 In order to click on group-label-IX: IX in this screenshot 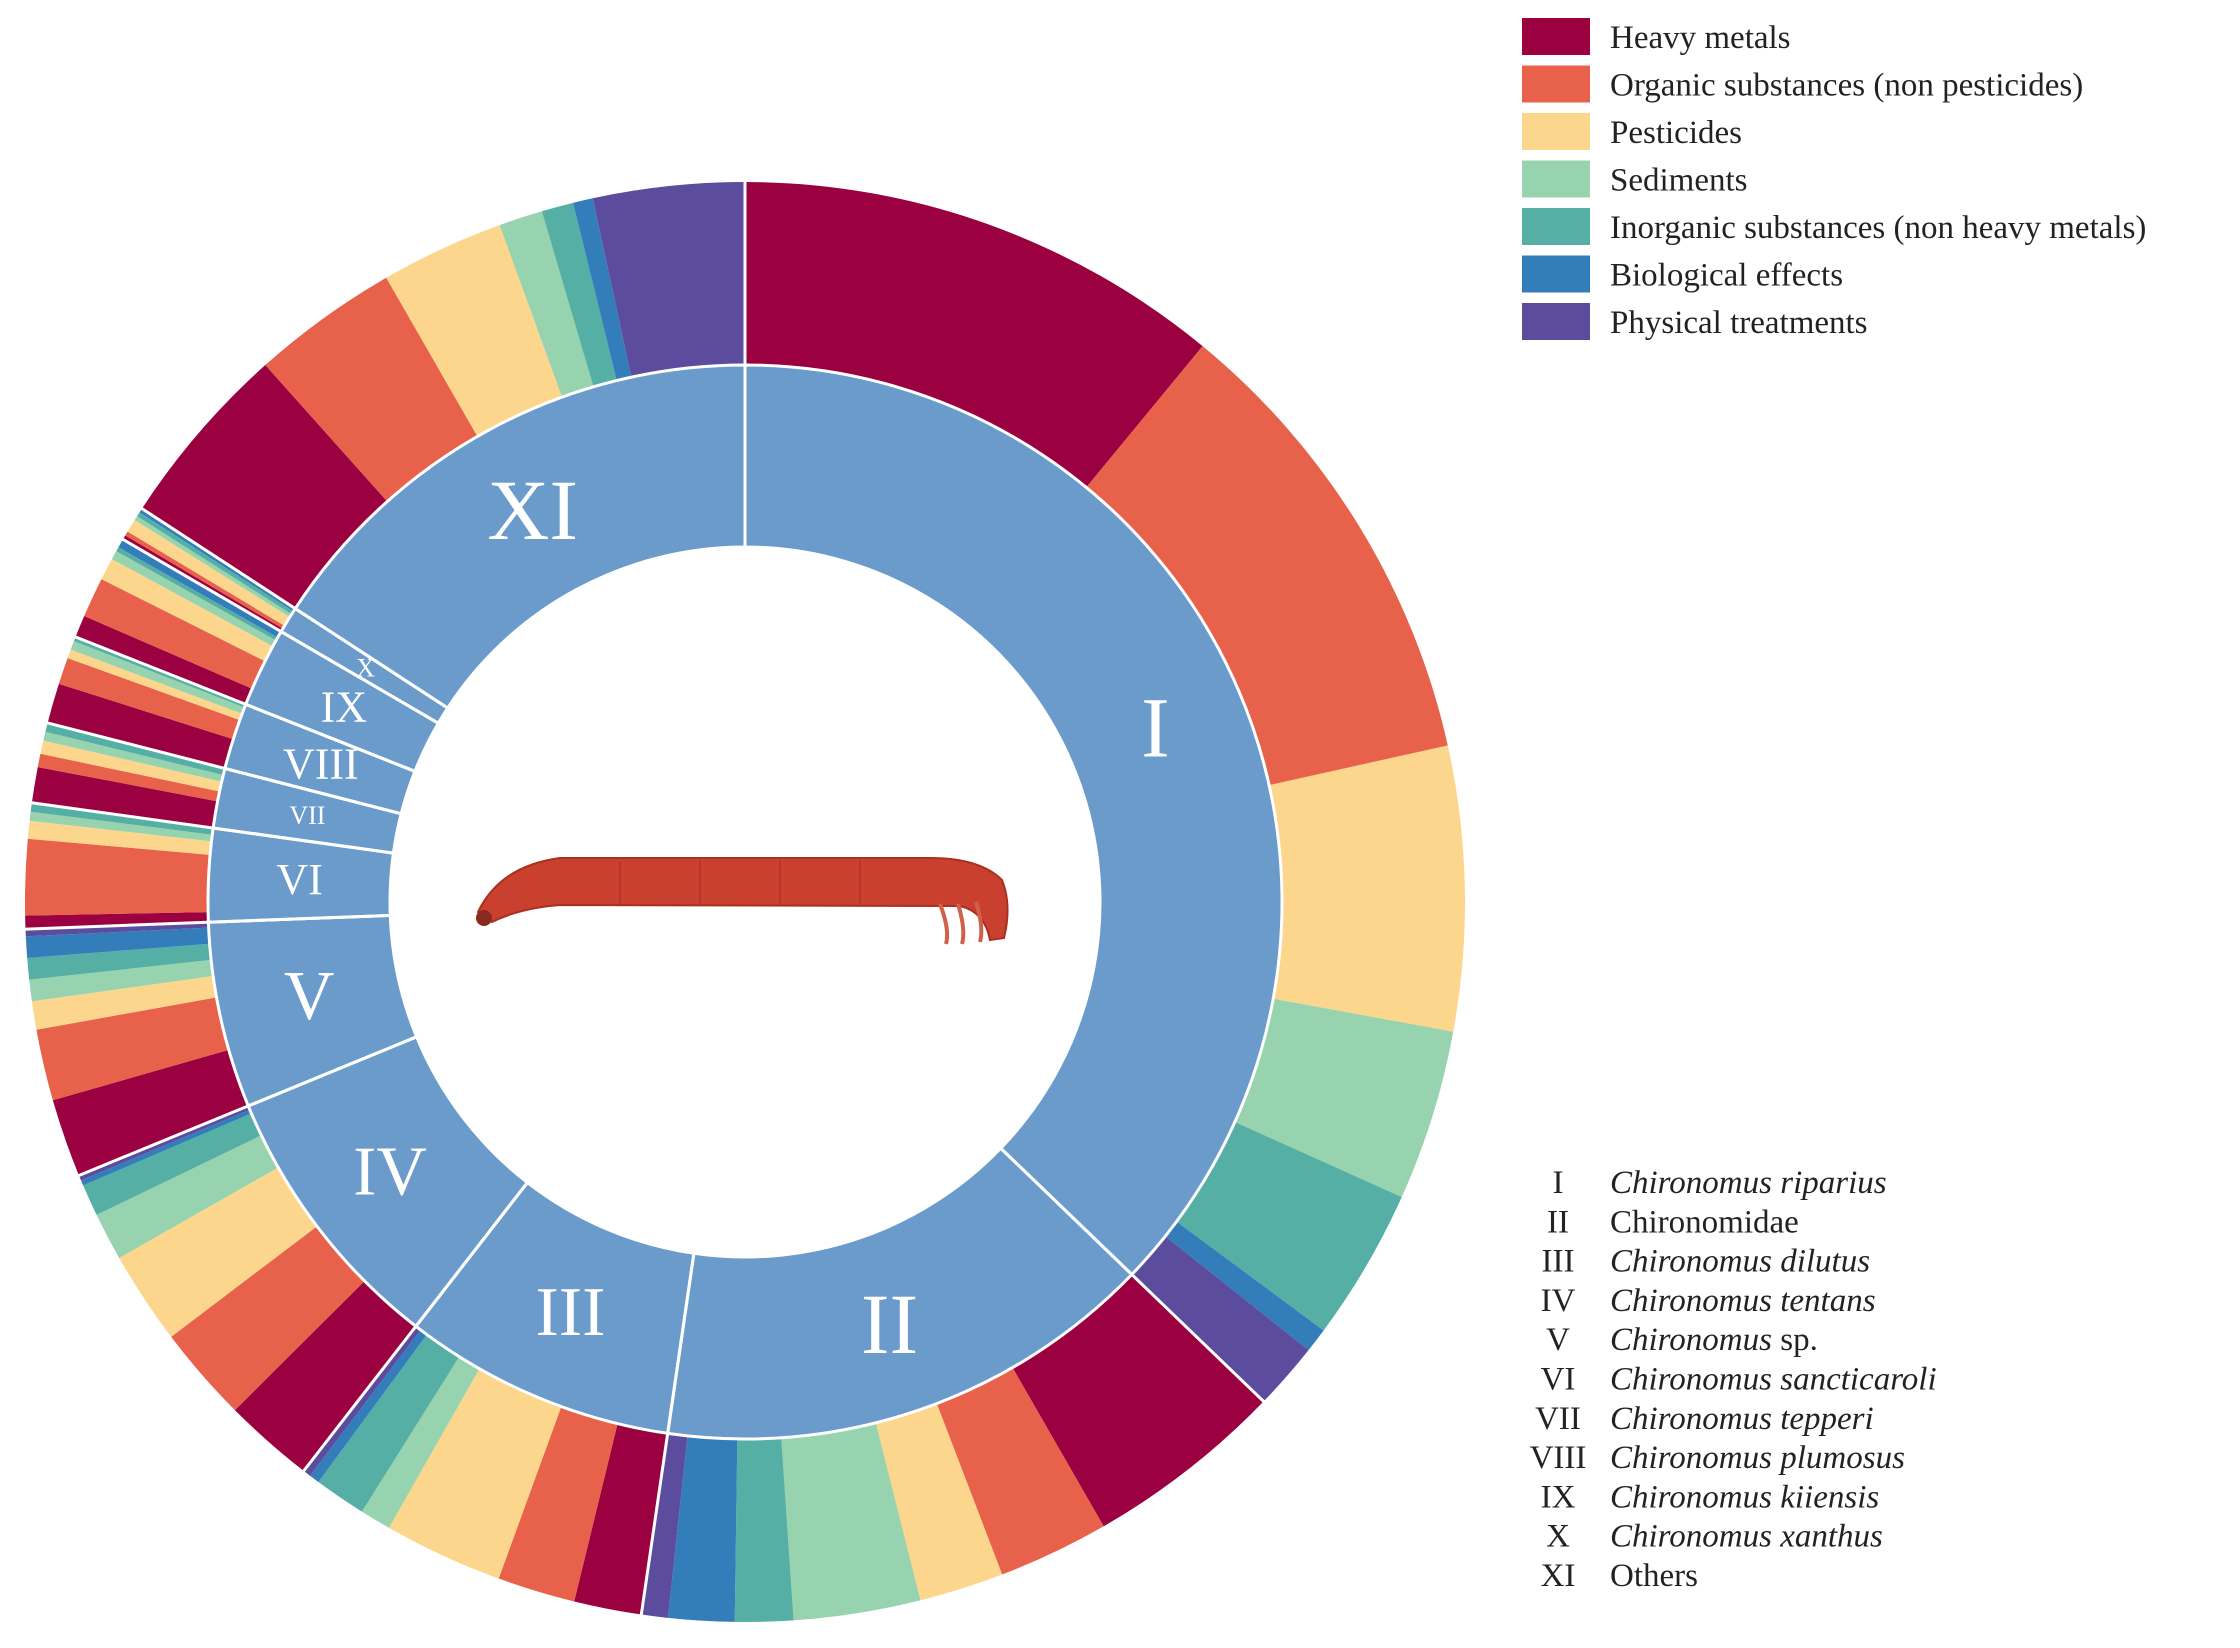, I will do `click(344, 707)`.